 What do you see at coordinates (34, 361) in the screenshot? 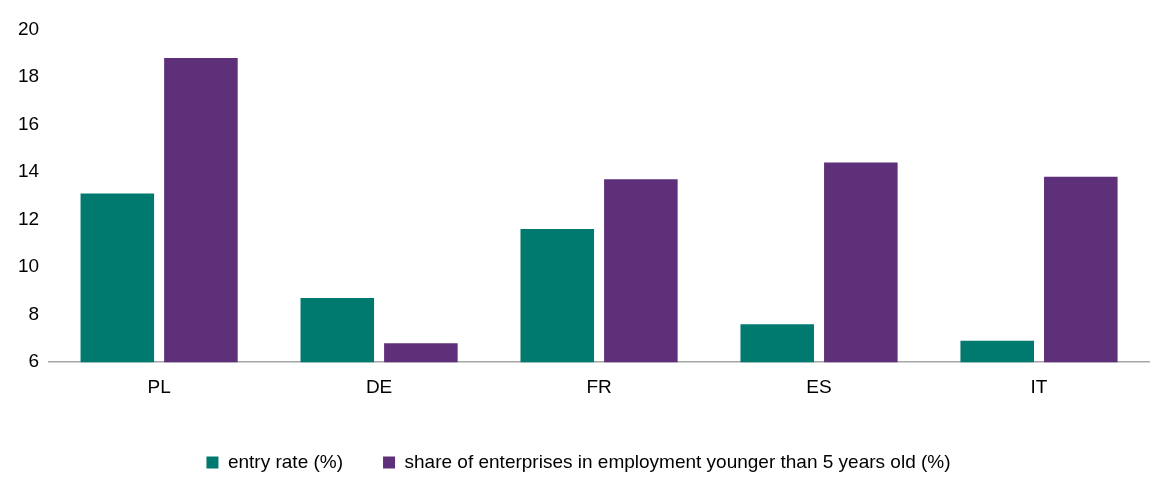
I see `y-tick-label: 6` at bounding box center [34, 361].